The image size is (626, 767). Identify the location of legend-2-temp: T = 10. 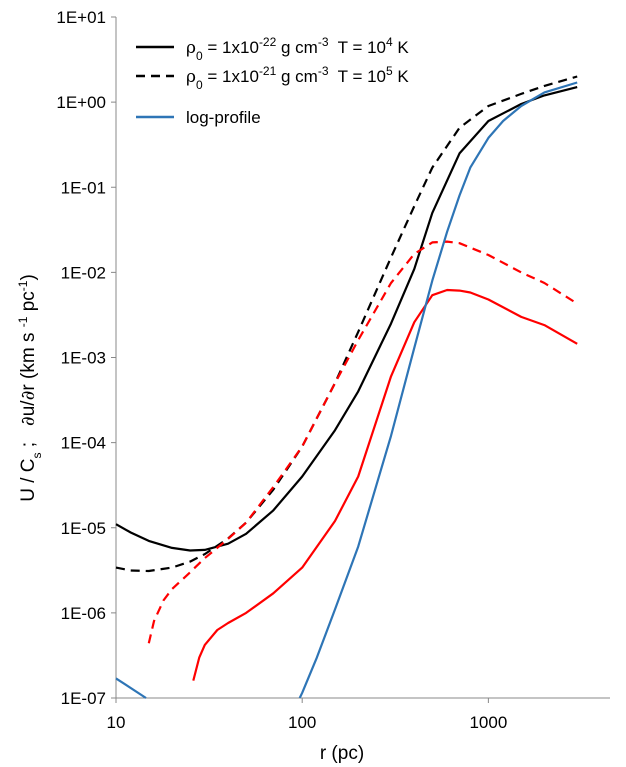
(358, 76).